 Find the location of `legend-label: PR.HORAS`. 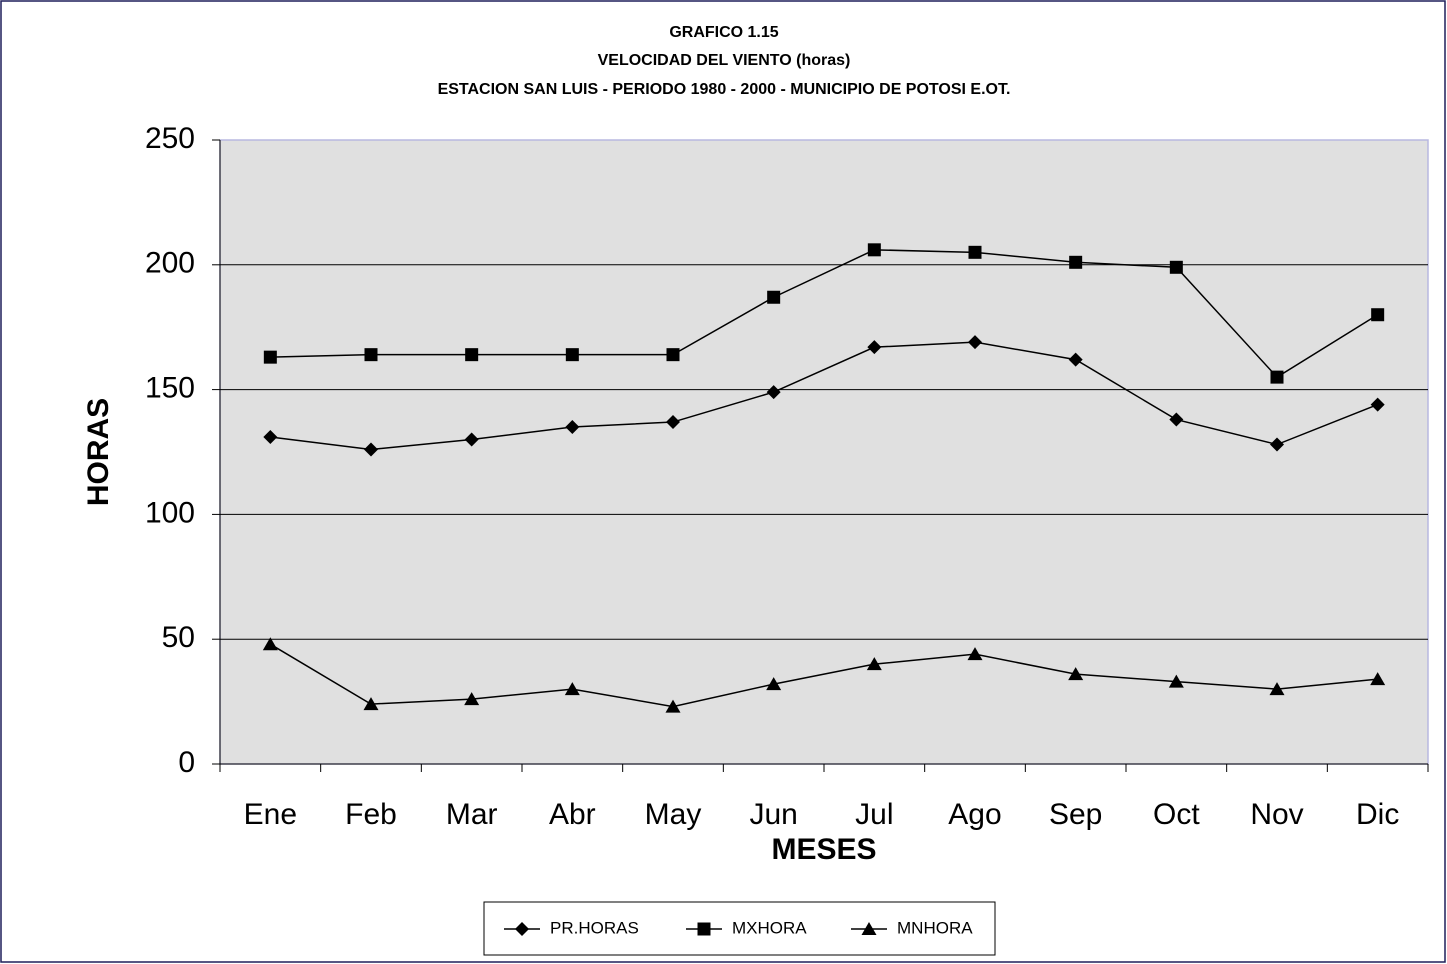

legend-label: PR.HORAS is located at coordinates (594, 927).